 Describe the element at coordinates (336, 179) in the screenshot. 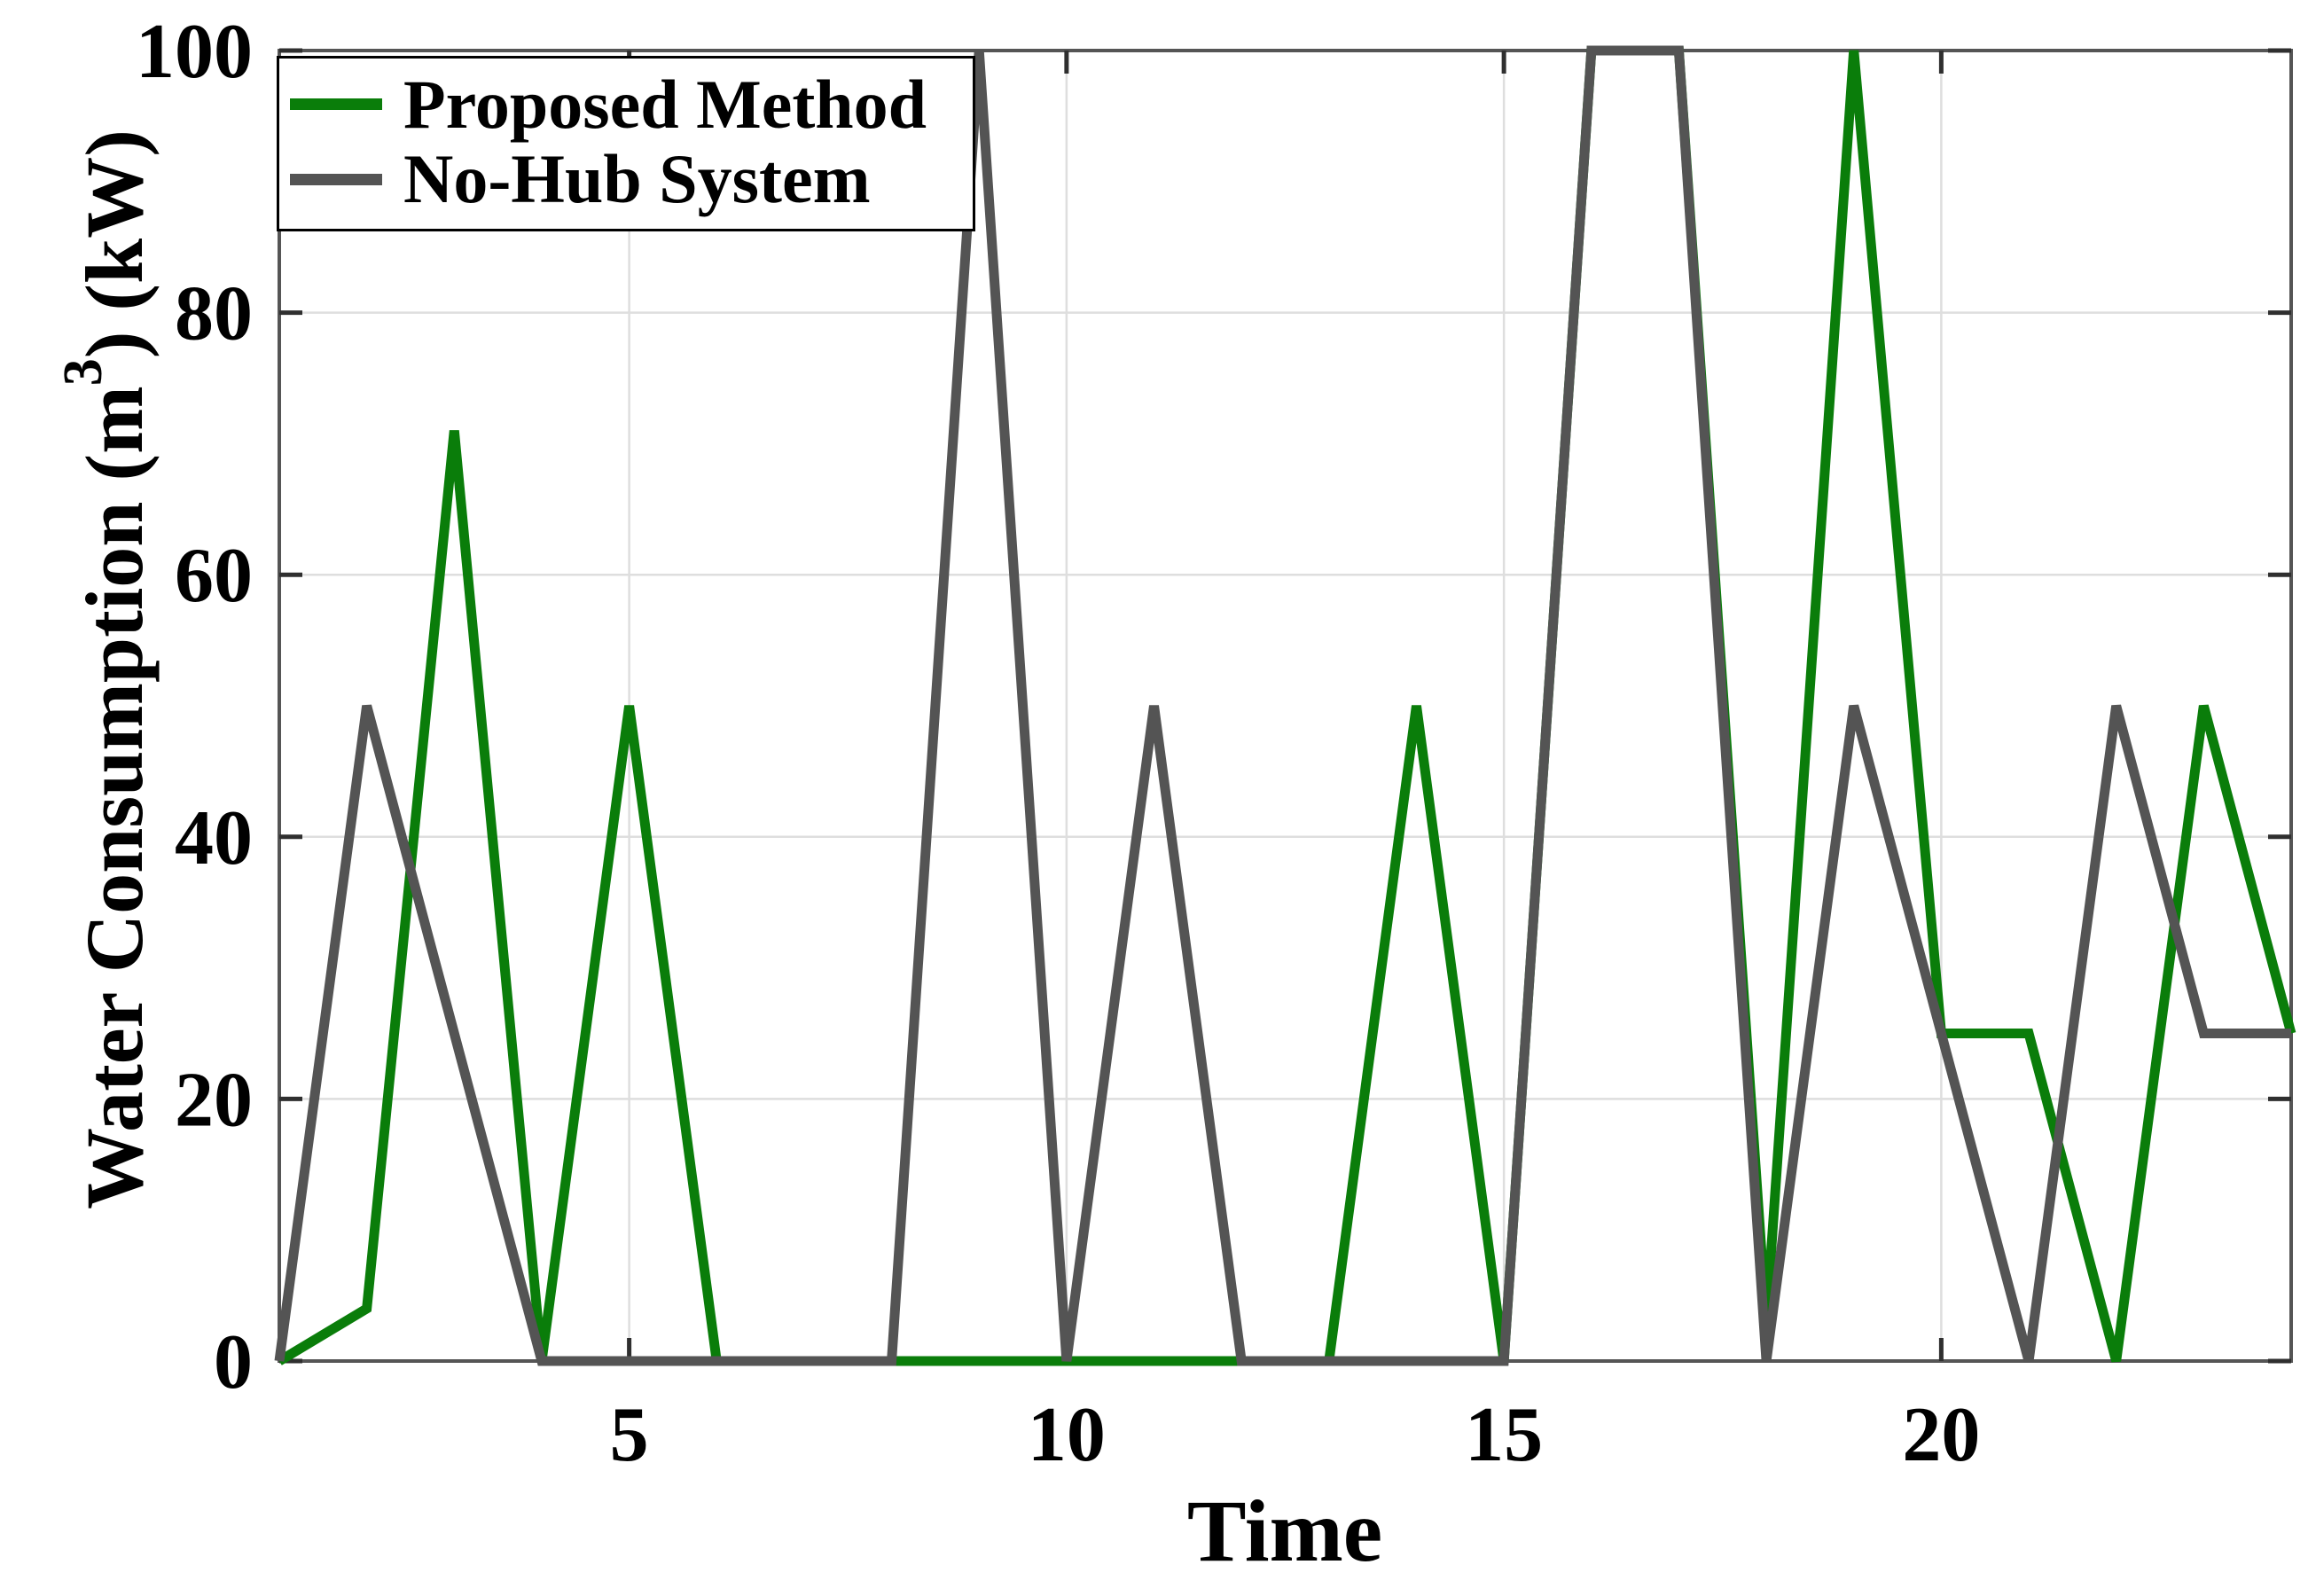

I see `legend-line-no-hub-system` at that location.